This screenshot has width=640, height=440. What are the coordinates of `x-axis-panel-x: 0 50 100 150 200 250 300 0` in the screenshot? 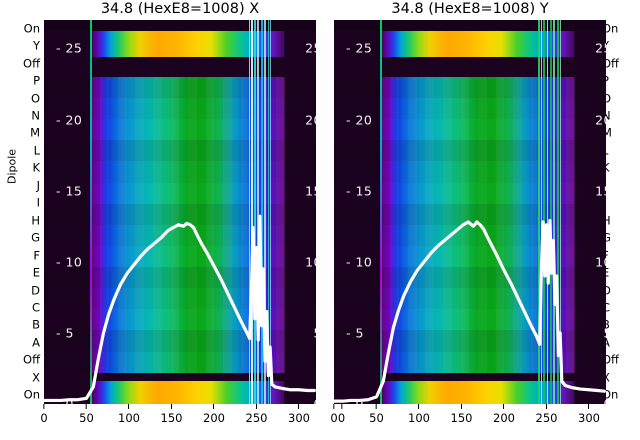 It's located at (192, 422).